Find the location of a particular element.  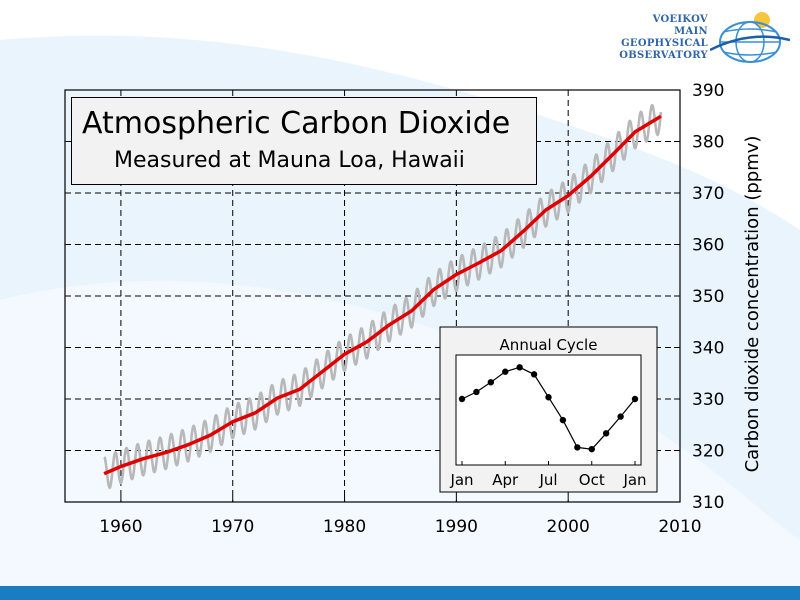

y-tick-label: 340 is located at coordinates (708, 349).